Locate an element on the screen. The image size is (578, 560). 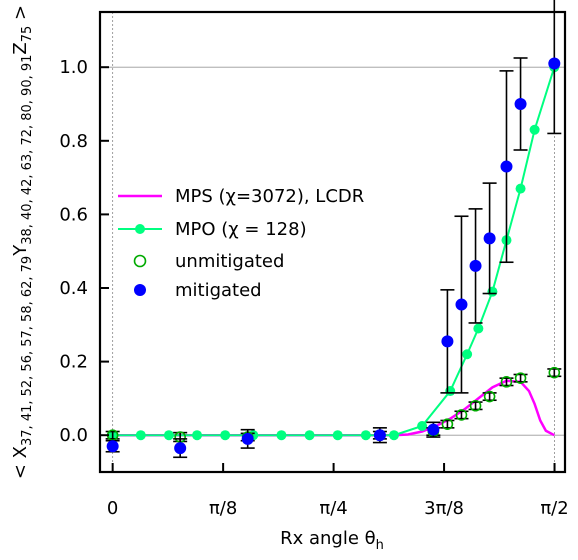
x-tick-label: π/8 is located at coordinates (223, 508).